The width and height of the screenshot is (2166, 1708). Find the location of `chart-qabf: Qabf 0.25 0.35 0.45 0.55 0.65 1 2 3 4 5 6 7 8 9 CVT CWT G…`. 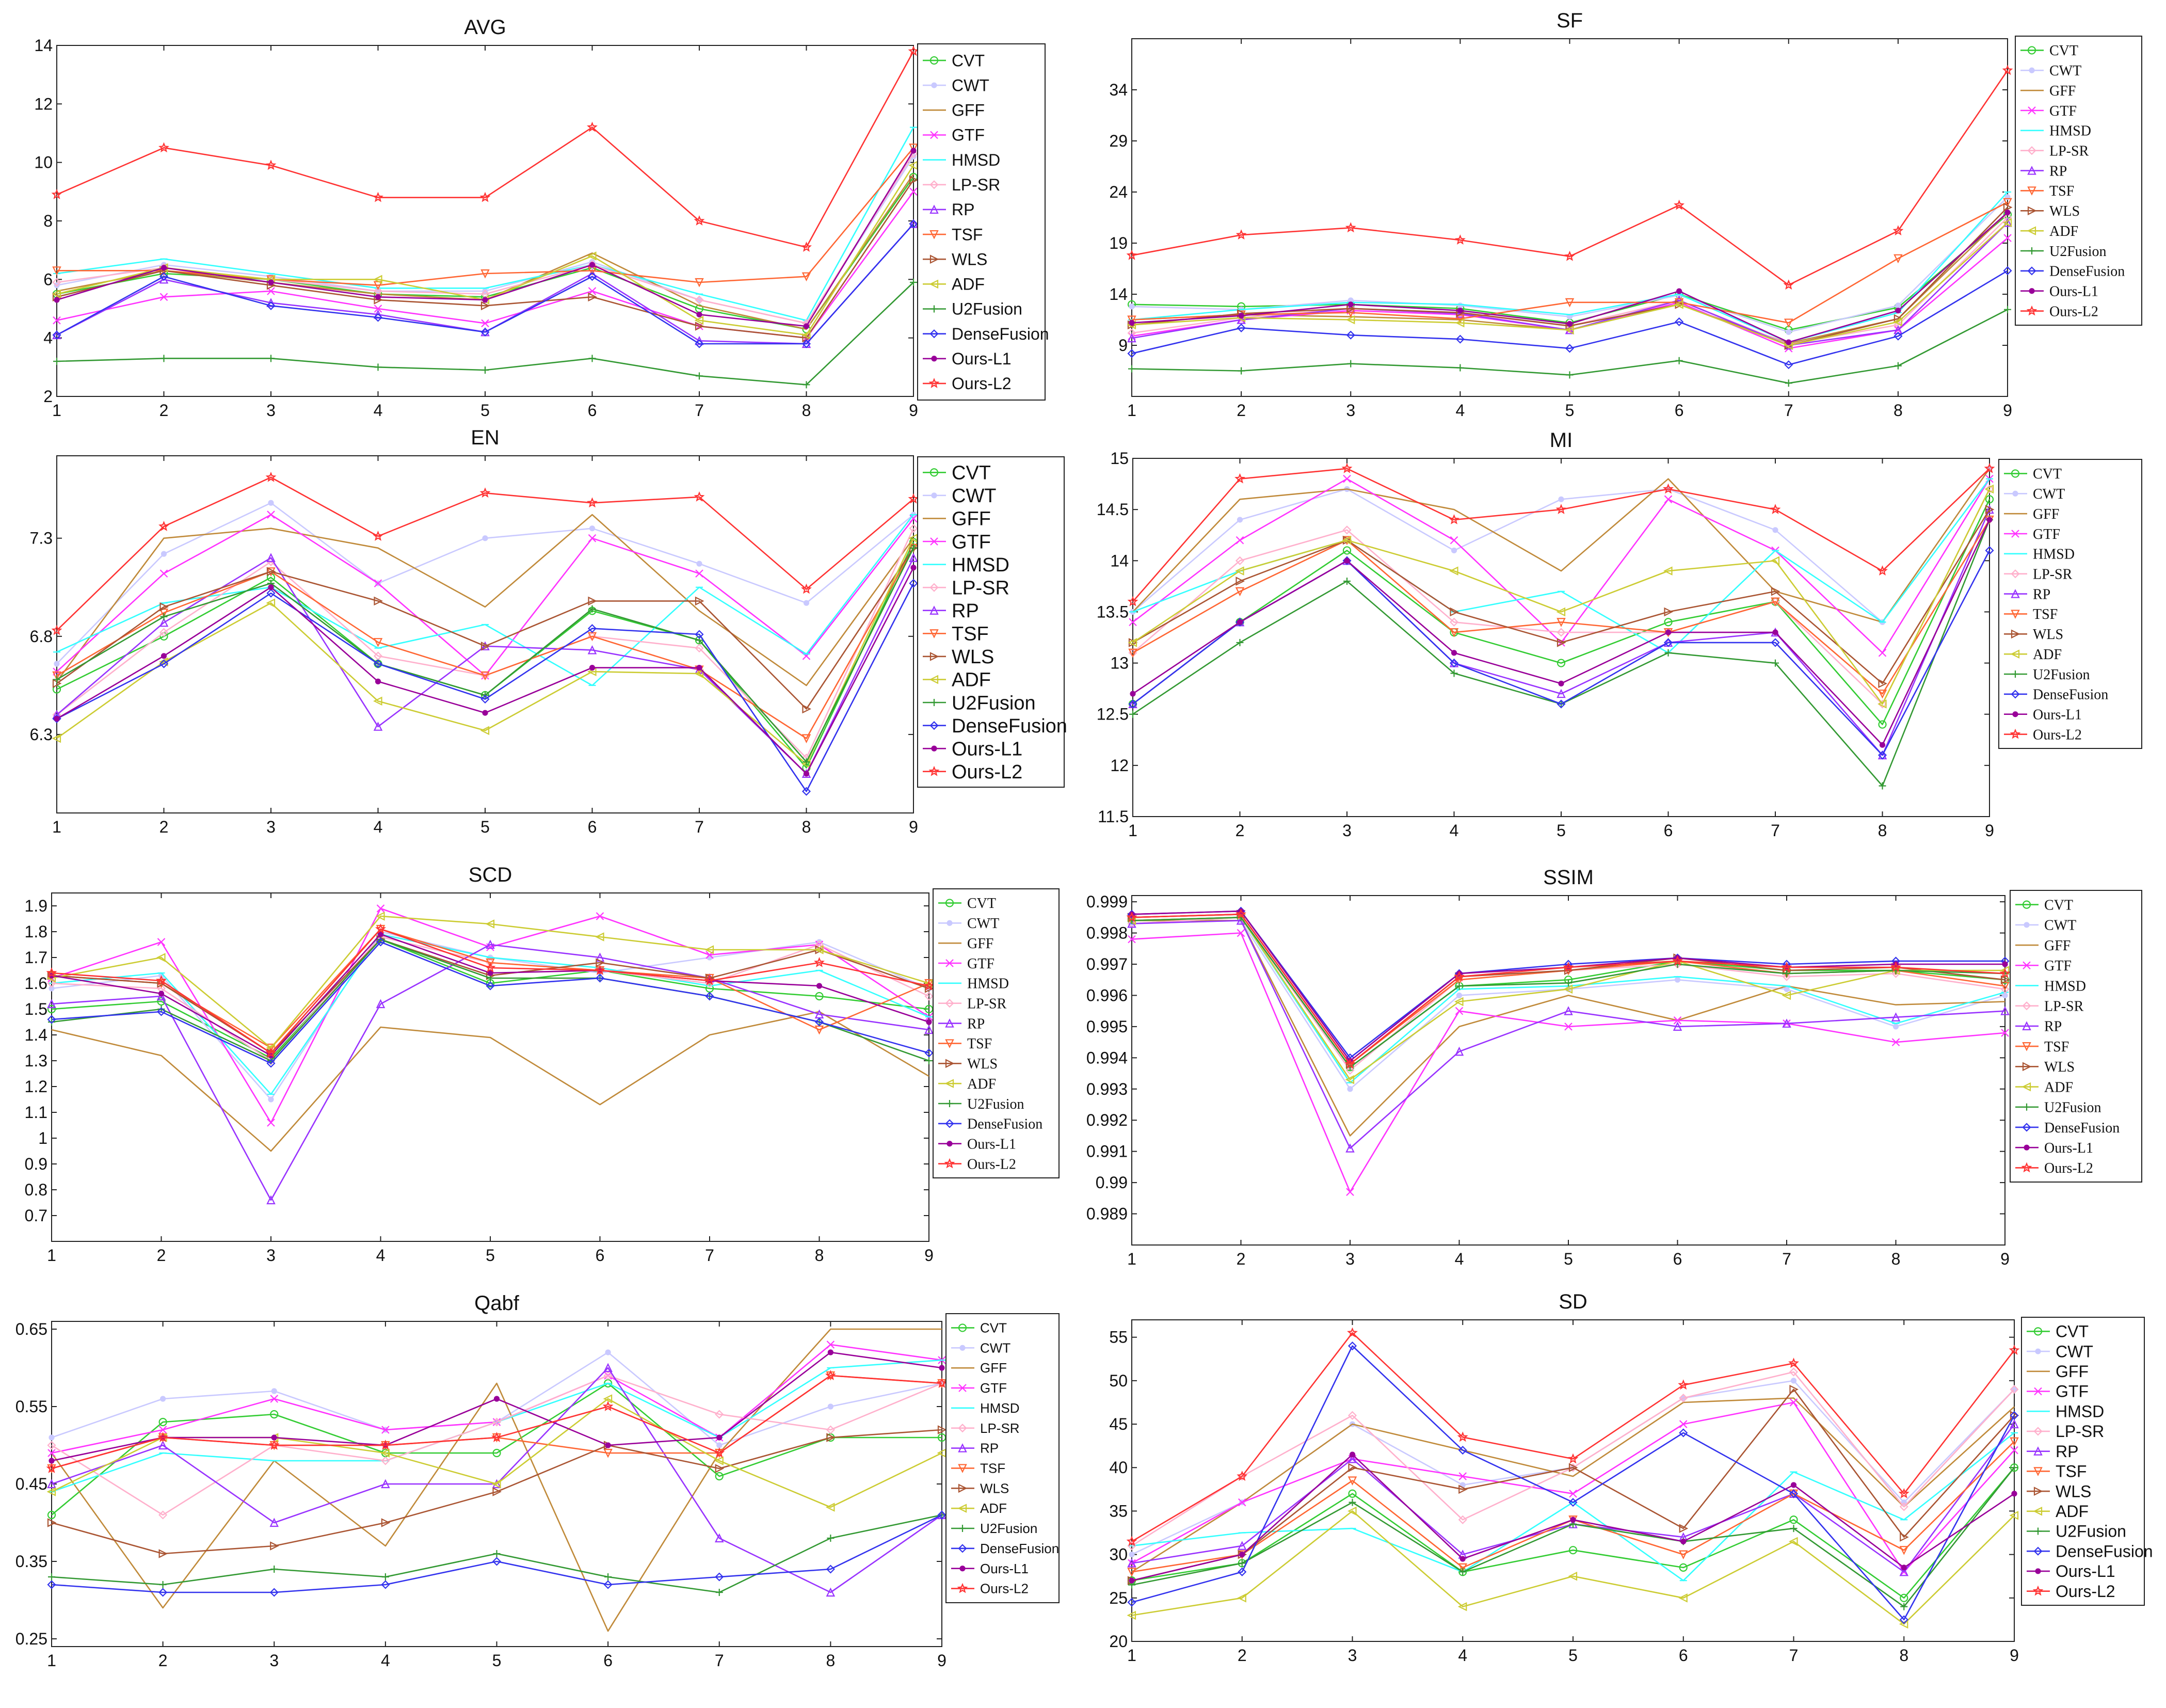

chart-qabf: Qabf 0.25 0.35 0.45 0.55 0.65 1 2 3 4 5 6 7 8 9 CVT CWT G… is located at coordinates (537, 1481).